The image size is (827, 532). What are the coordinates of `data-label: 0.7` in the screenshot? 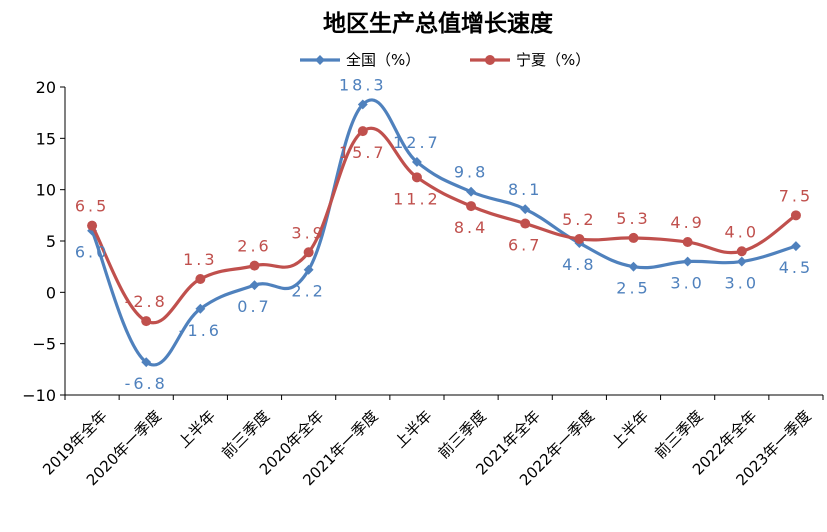 It's located at (254, 306).